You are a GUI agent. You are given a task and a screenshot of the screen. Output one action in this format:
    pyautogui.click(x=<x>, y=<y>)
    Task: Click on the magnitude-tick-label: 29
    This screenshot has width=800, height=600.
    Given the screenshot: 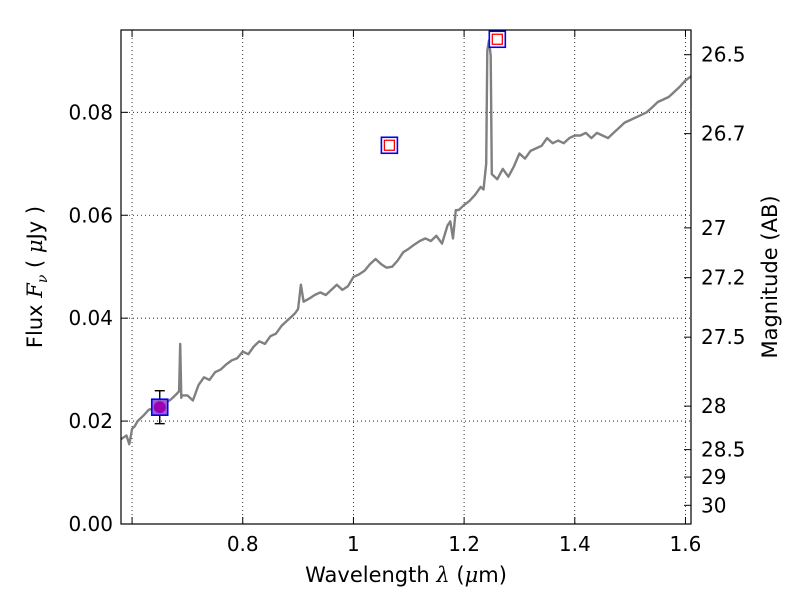 What is the action you would take?
    pyautogui.click(x=713, y=477)
    